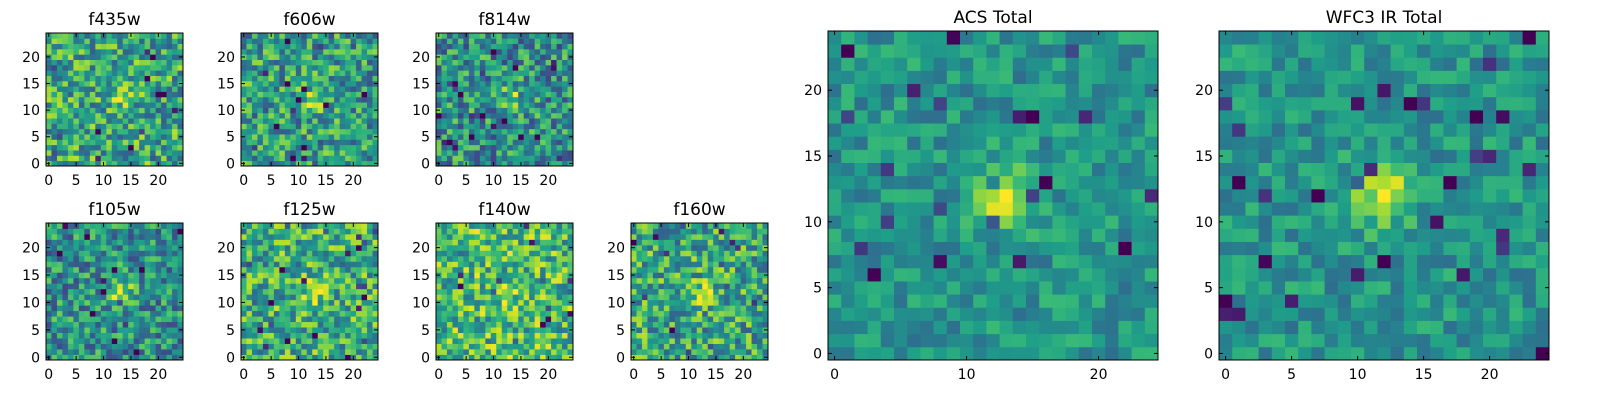 The height and width of the screenshot is (400, 1600). Describe the element at coordinates (616, 249) in the screenshot. I see `y-tick-label: 20` at that location.